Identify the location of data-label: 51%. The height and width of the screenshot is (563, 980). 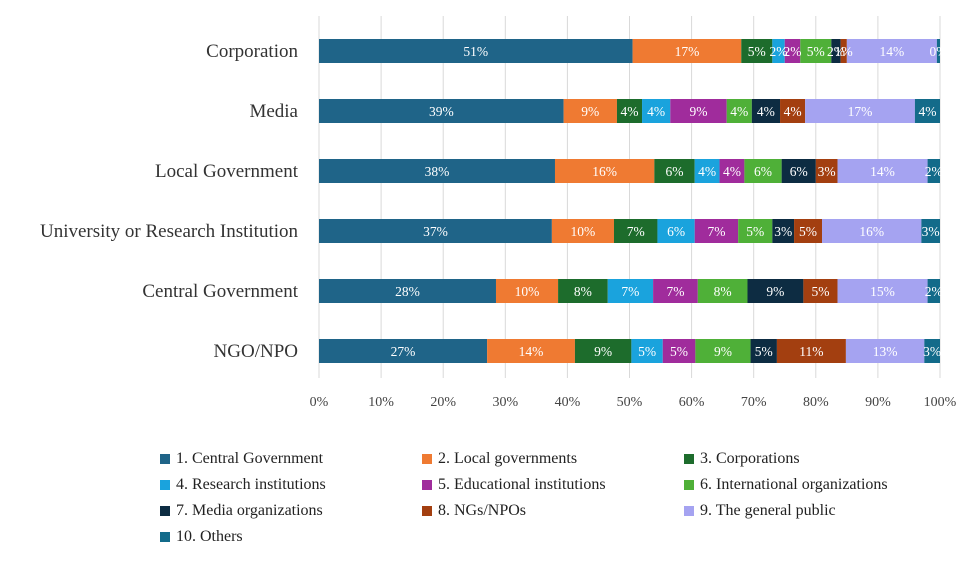
(475, 51).